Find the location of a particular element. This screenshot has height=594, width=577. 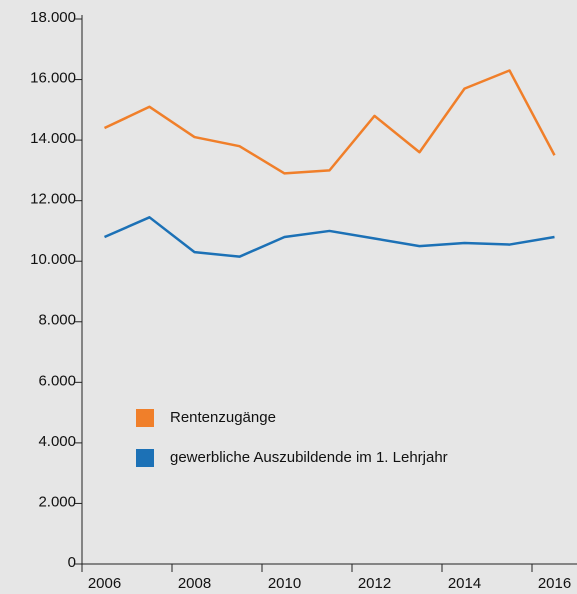

y-tick-label: 16.000 is located at coordinates (53, 78).